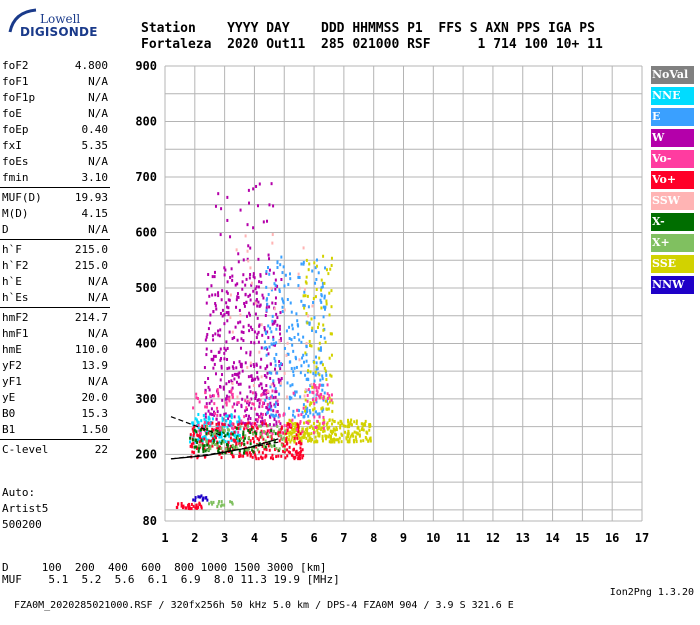 The image size is (700, 625). Describe the element at coordinates (55, 82) in the screenshot. I see `param-row: foF1 N/A` at that location.